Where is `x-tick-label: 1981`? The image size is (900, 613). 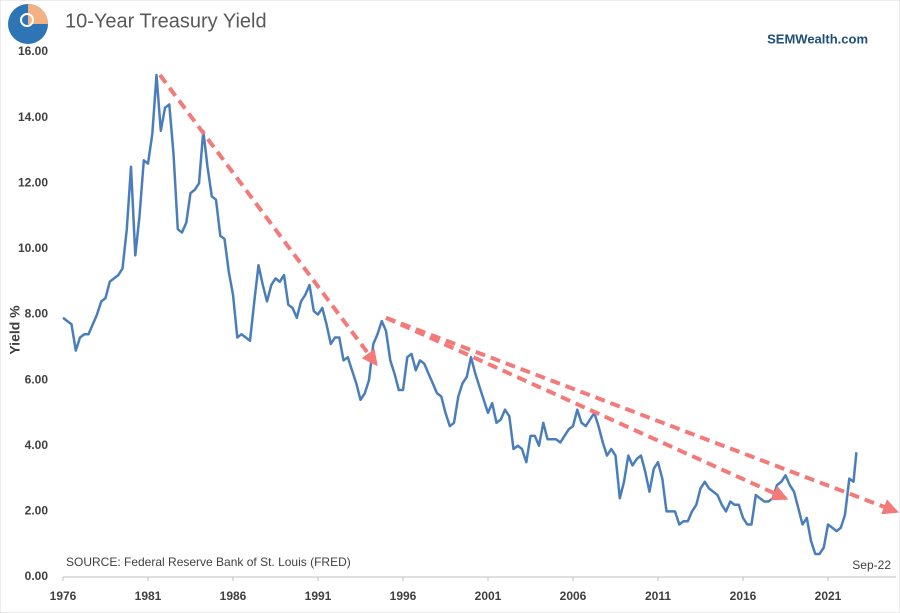
x-tick-label: 1981 is located at coordinates (148, 596).